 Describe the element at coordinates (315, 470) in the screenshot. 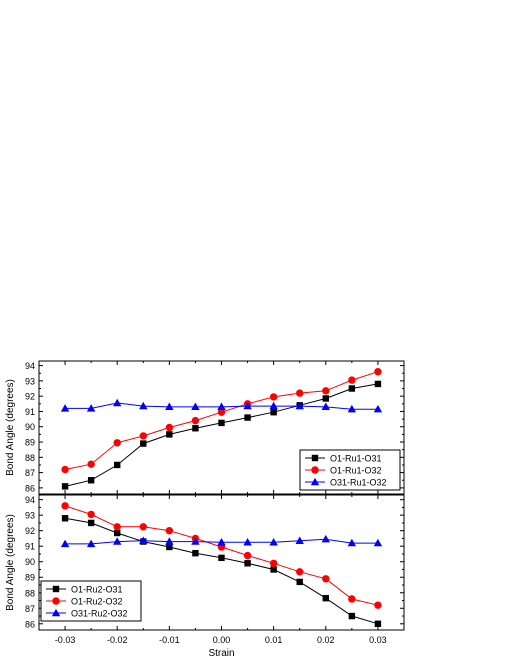

I see `legend-marker-O1-Ru1-O32` at that location.